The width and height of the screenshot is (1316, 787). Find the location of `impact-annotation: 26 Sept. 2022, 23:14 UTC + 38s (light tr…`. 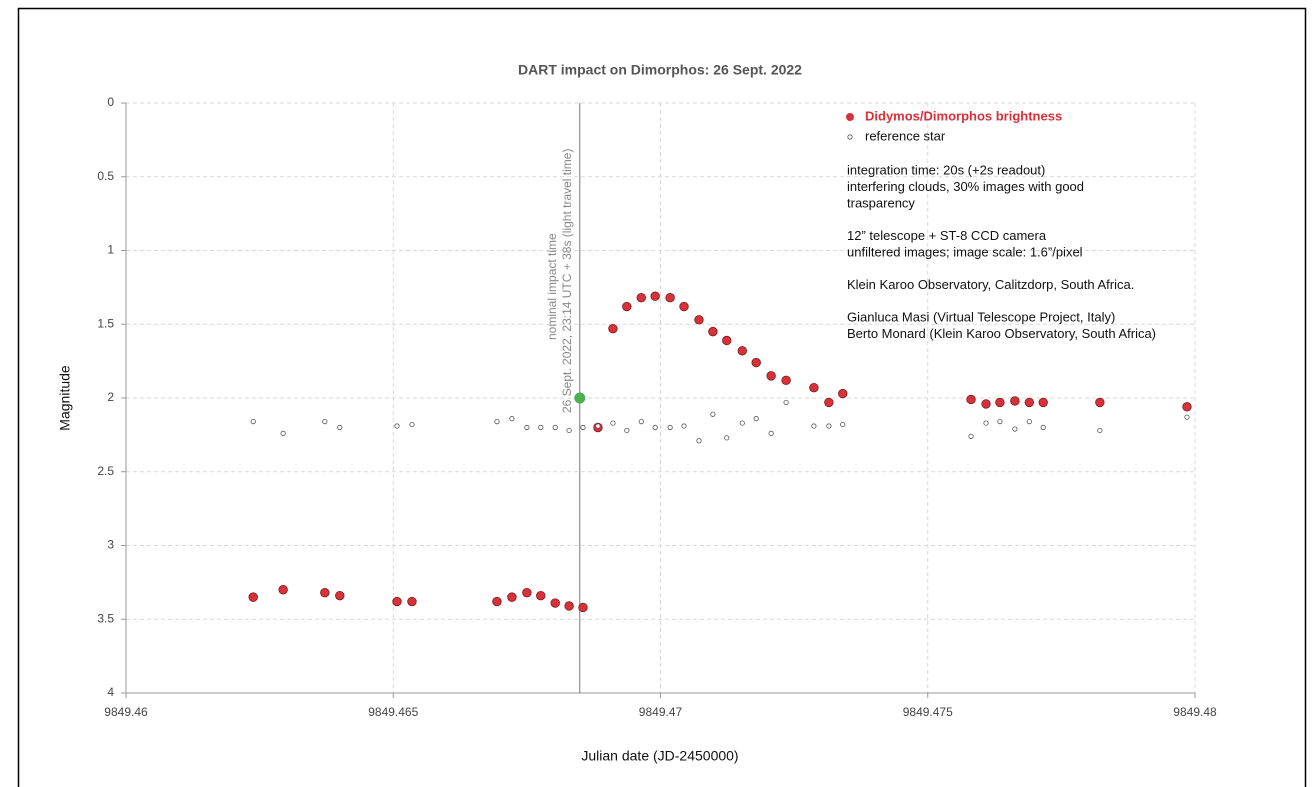

impact-annotation: 26 Sept. 2022, 23:14 UTC + 38s (light tr… is located at coordinates (567, 281).